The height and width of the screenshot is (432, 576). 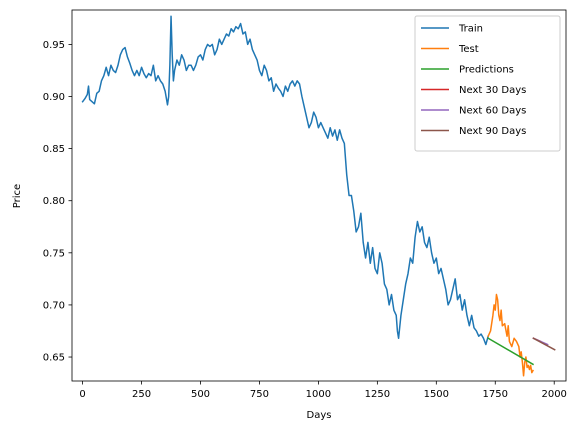 I want to click on legend-box, so click(x=487, y=83).